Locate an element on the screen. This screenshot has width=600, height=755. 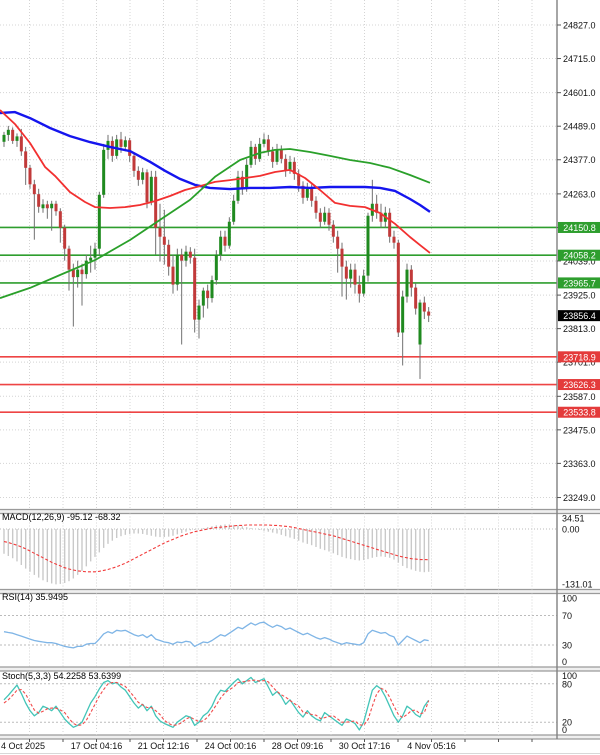
svg-text: 23965.7 is located at coordinates (579, 283).